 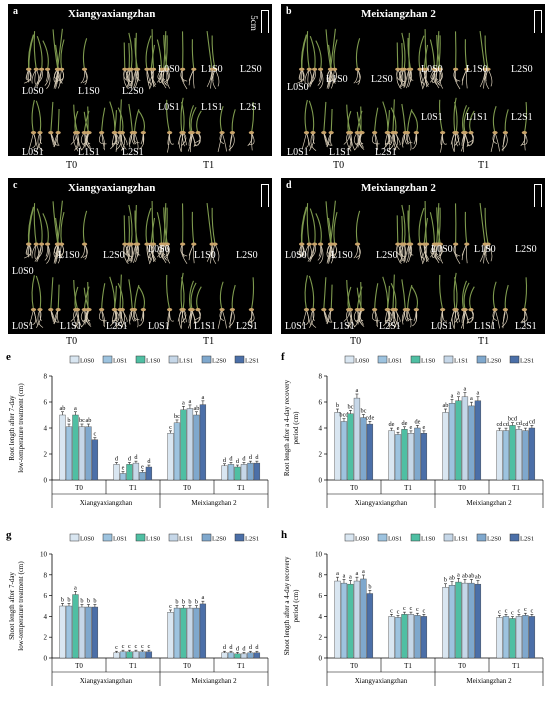 I want to click on label-a-10: L0S1, so click(x=169, y=107).